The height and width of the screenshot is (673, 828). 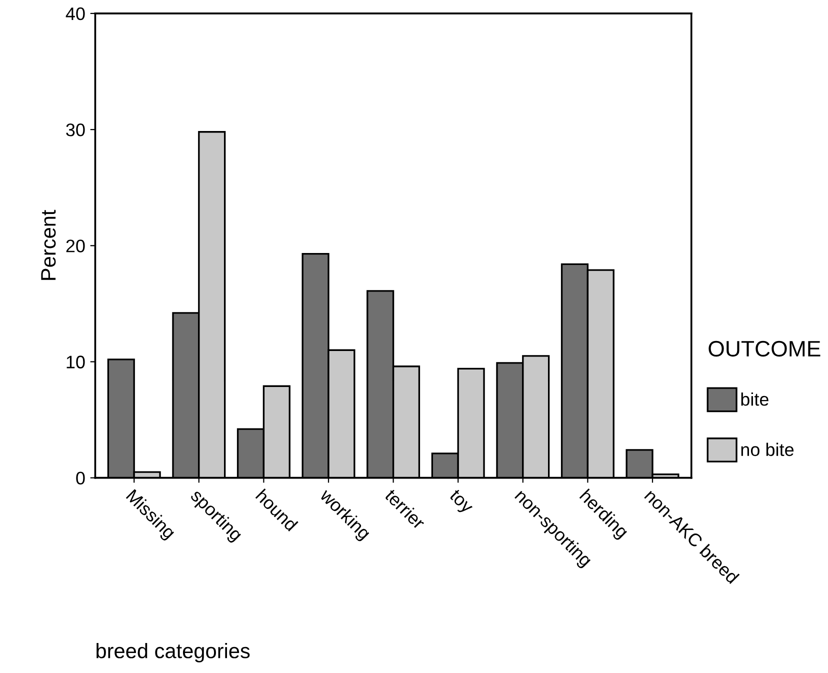 I want to click on y-tick-label: 10, so click(x=75, y=362).